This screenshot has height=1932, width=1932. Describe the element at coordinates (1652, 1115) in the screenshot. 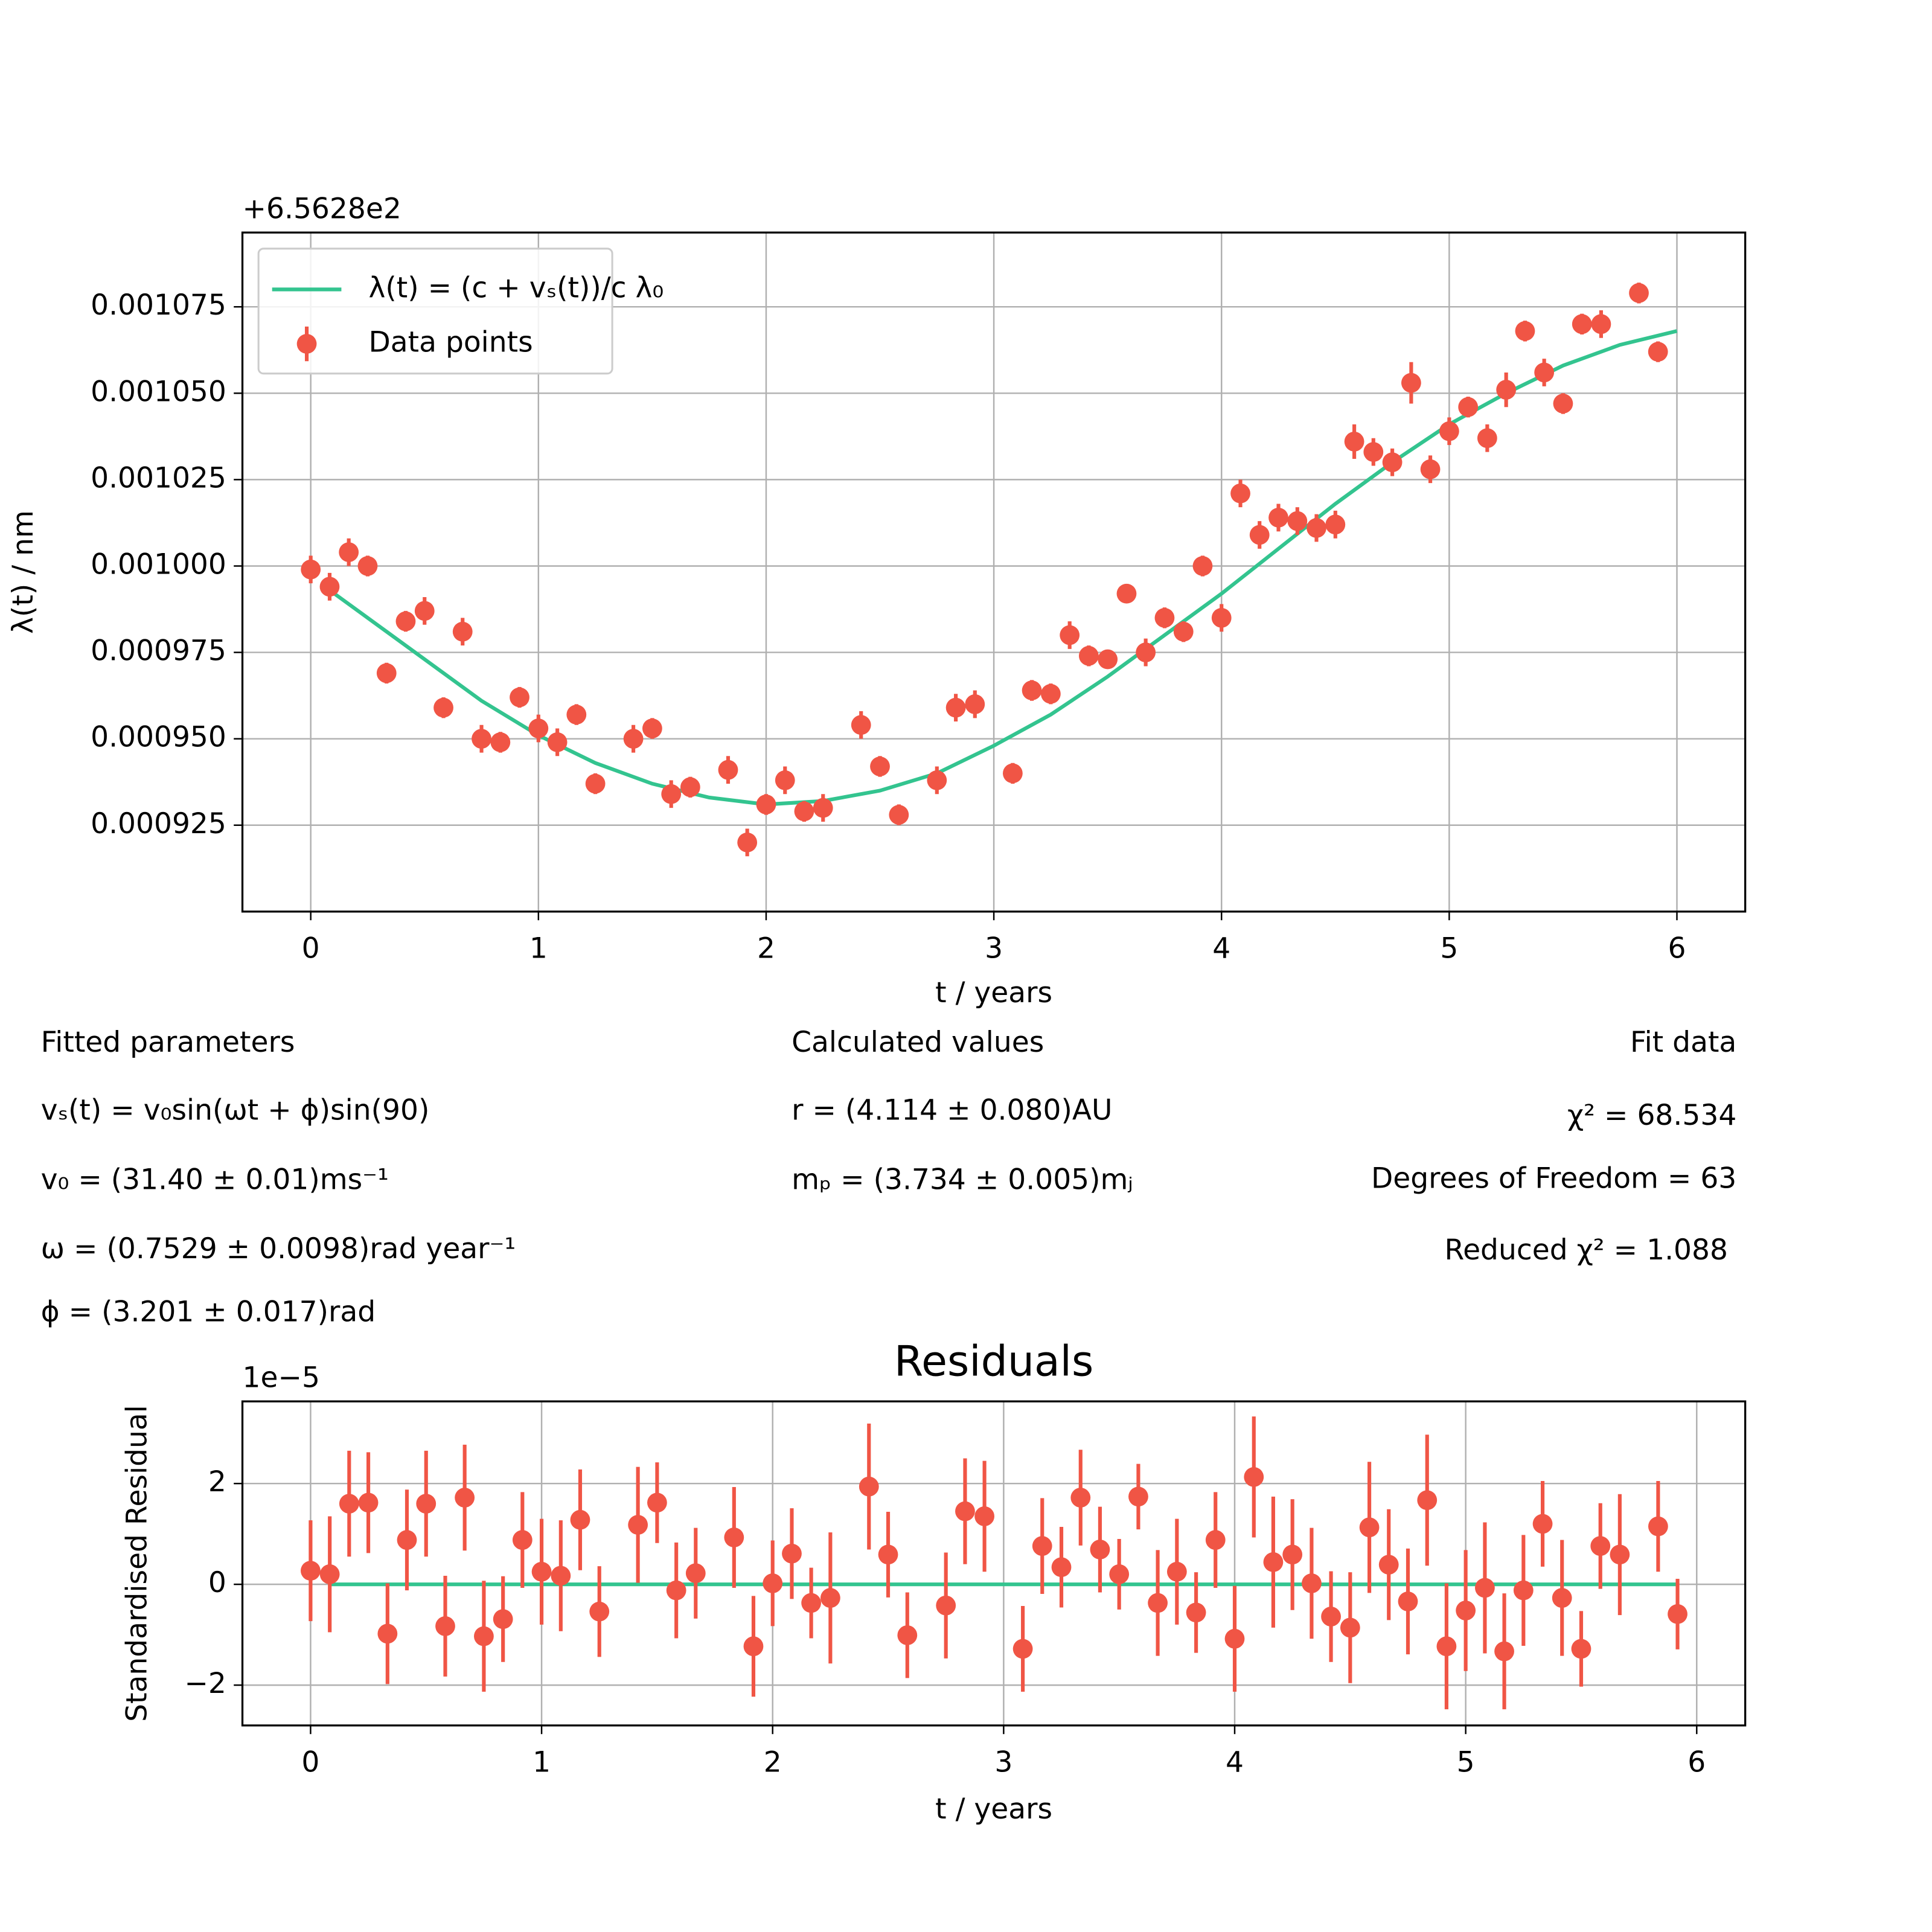

I see `fit-statistic: χ² = 68.534` at that location.